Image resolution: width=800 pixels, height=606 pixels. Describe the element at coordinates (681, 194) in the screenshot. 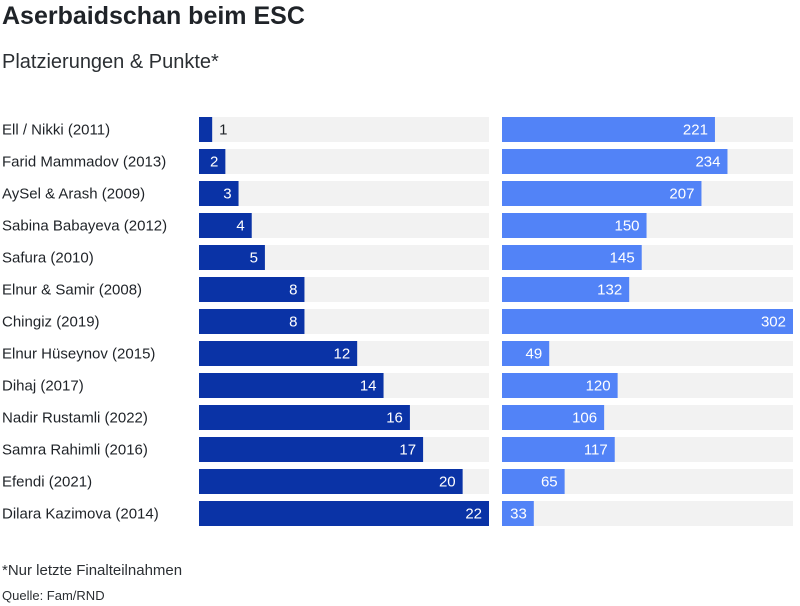

I see `points-value-label: 207` at that location.